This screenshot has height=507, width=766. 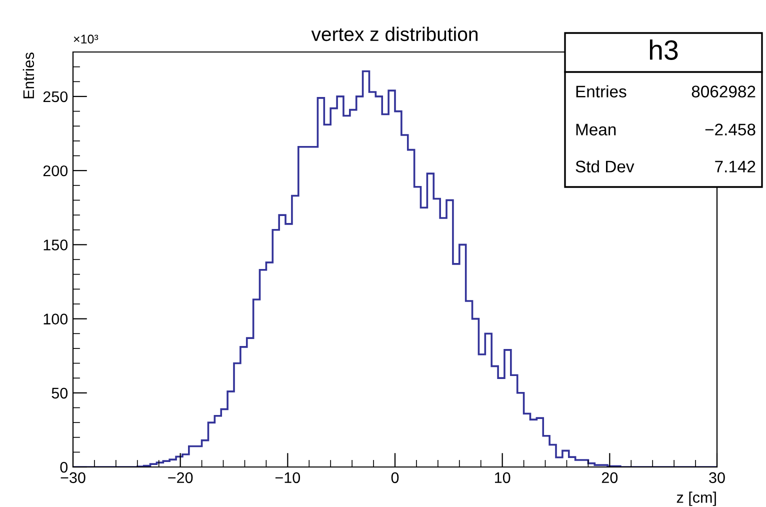 What do you see at coordinates (601, 91) in the screenshot?
I see `annotation: Entries` at bounding box center [601, 91].